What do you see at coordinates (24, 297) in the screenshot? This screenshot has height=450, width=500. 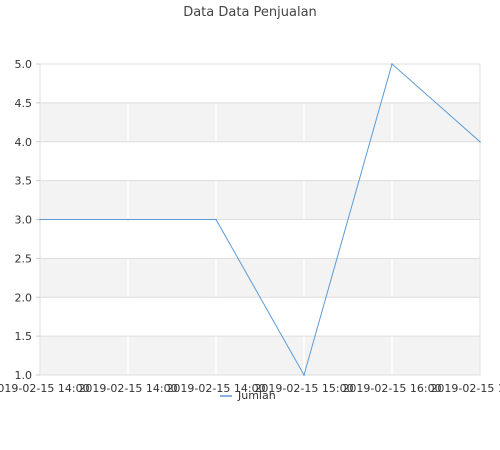 I see `y-tick-label: 2.0` at bounding box center [24, 297].